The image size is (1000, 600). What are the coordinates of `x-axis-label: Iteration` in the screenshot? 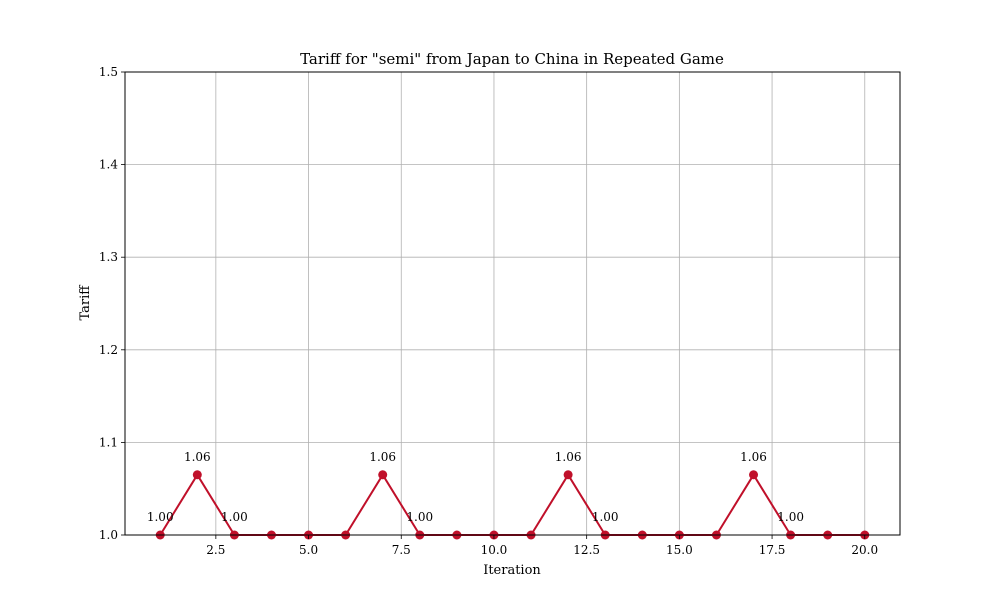 It's located at (512, 570).